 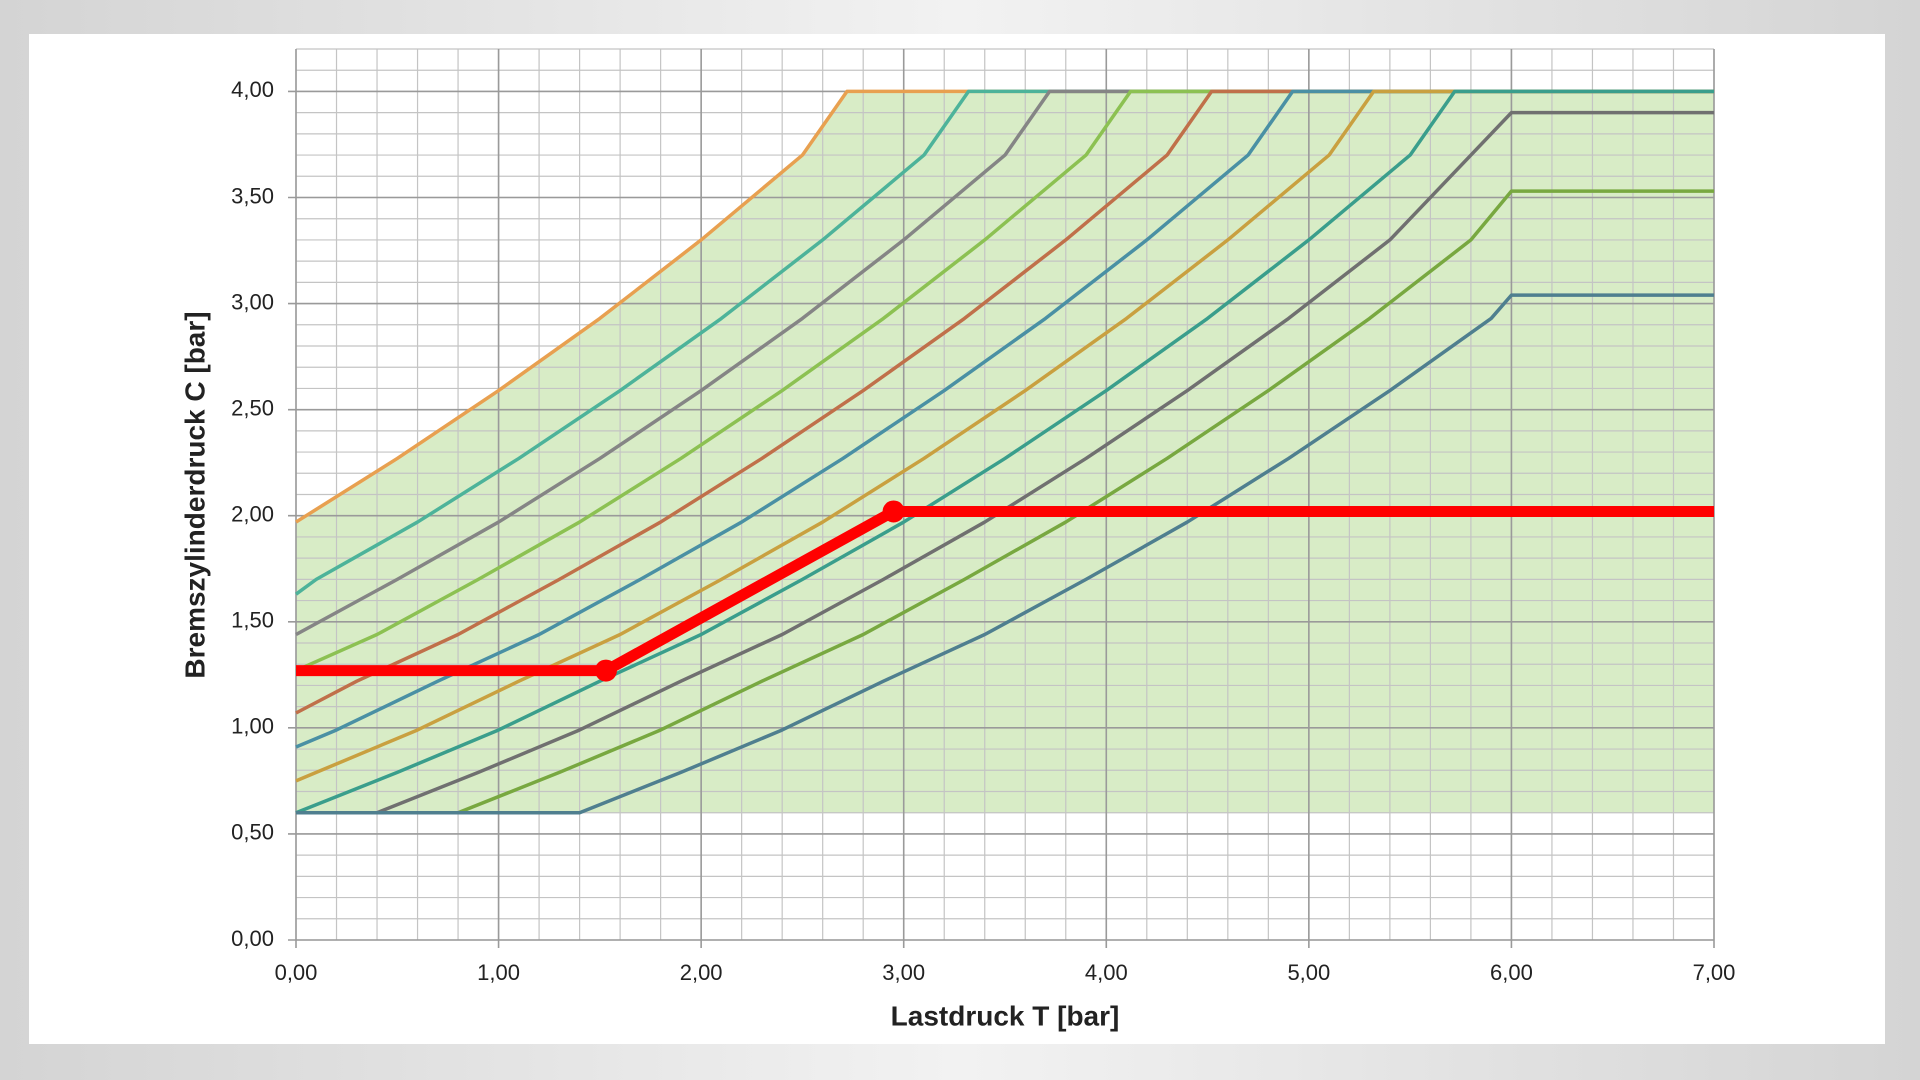 What do you see at coordinates (252, 620) in the screenshot?
I see `y-tick-label: 1,50` at bounding box center [252, 620].